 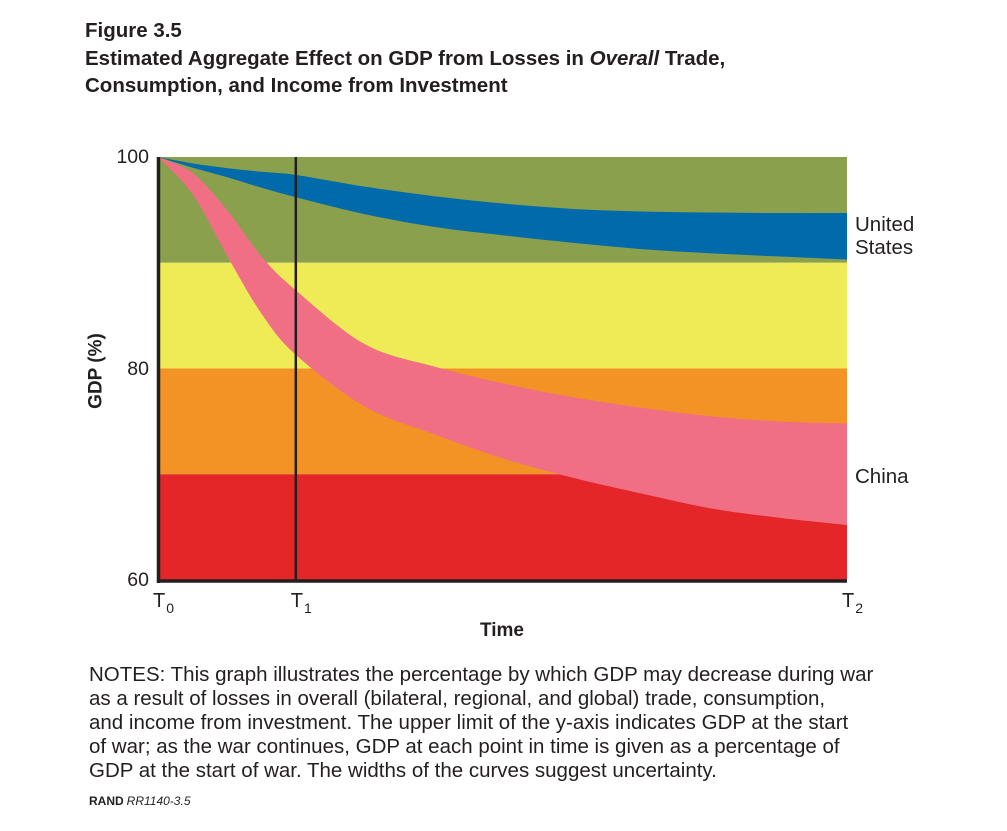 I want to click on source-org: RAND, so click(x=106, y=801).